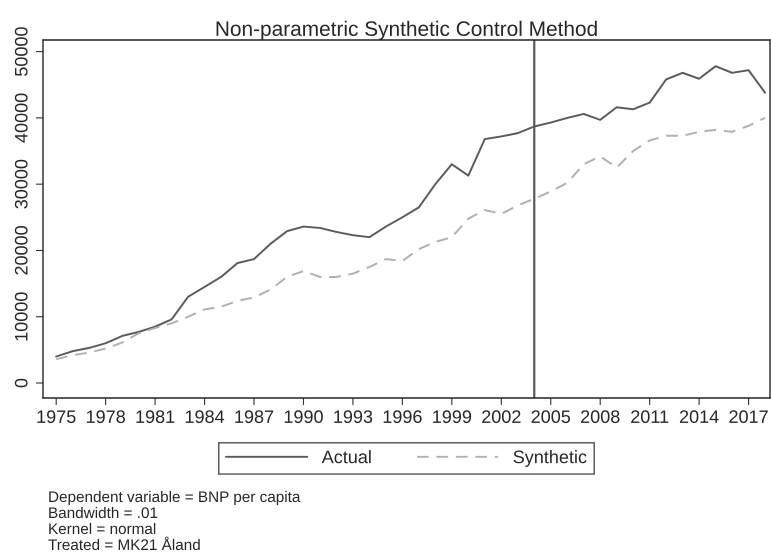 This screenshot has height=557, width=771. I want to click on chart-title: Non-parametric Synthetic Control Method, so click(406, 30).